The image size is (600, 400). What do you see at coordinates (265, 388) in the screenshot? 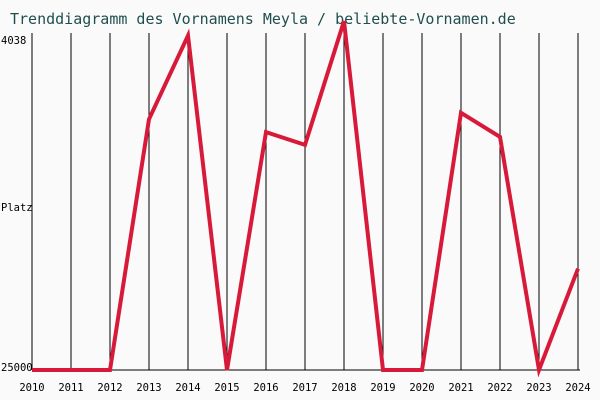
I see `x-tick-label-2016: 2016` at bounding box center [265, 388].